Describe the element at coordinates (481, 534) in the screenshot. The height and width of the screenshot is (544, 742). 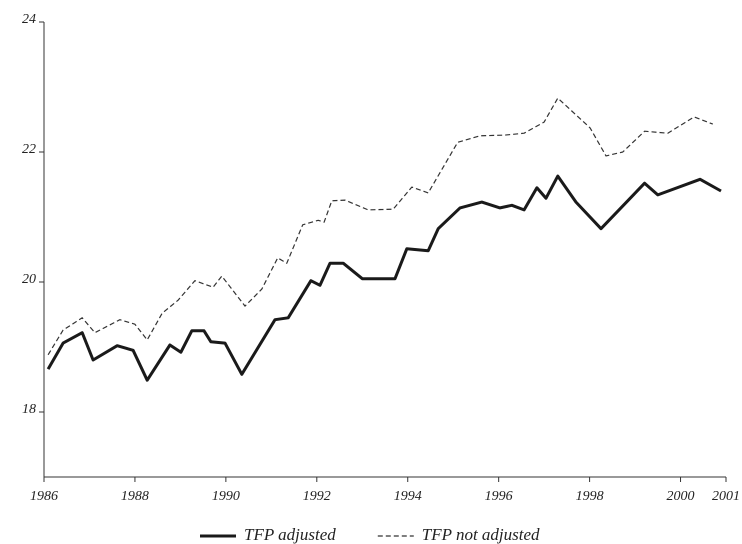
I see `legend-label: TFP not adjusted` at that location.